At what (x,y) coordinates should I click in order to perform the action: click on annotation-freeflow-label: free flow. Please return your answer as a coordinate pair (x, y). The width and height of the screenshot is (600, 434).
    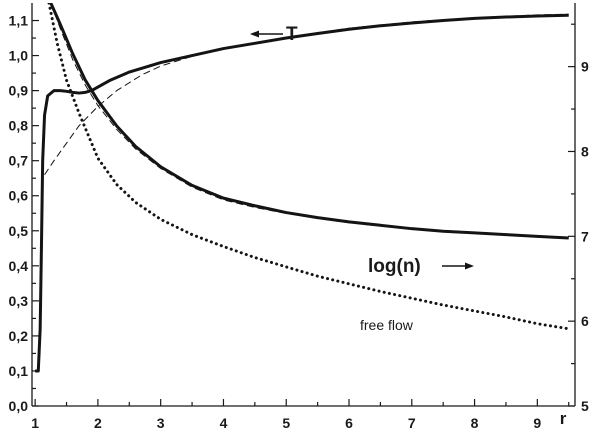
    Looking at the image, I should click on (387, 325).